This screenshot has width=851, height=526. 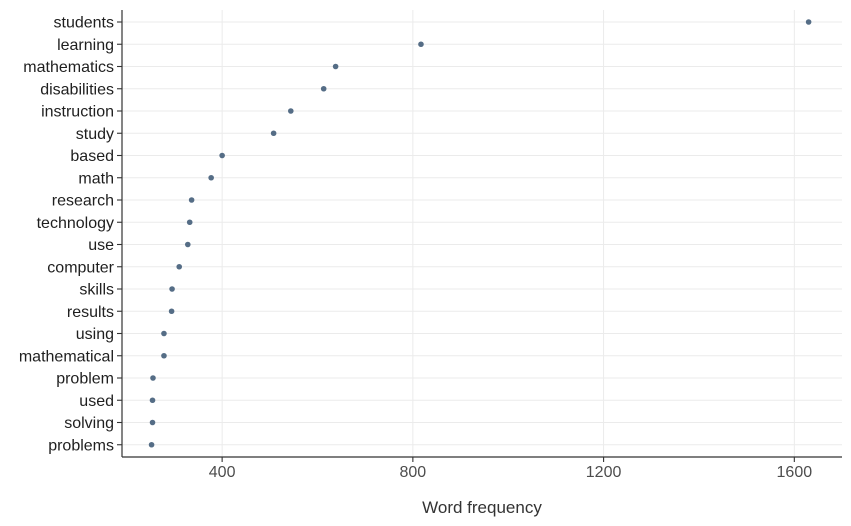 I want to click on y-tick-label: technology, so click(x=75, y=223).